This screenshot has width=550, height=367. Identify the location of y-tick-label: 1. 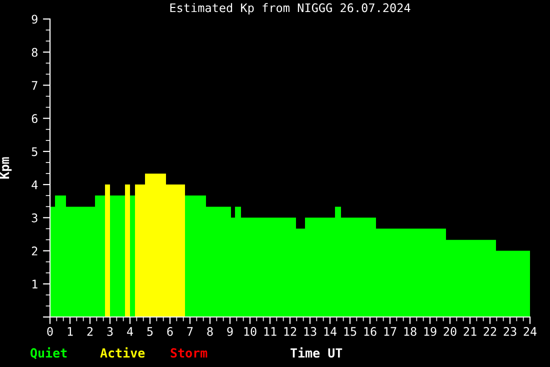
(35, 284).